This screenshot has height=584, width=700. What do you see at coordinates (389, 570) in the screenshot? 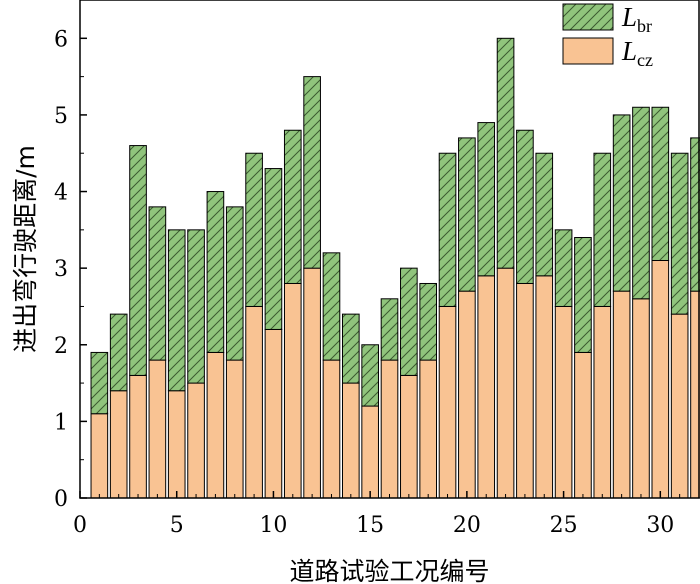
I see `x-axis-label: 道路试验工况编号` at bounding box center [389, 570].